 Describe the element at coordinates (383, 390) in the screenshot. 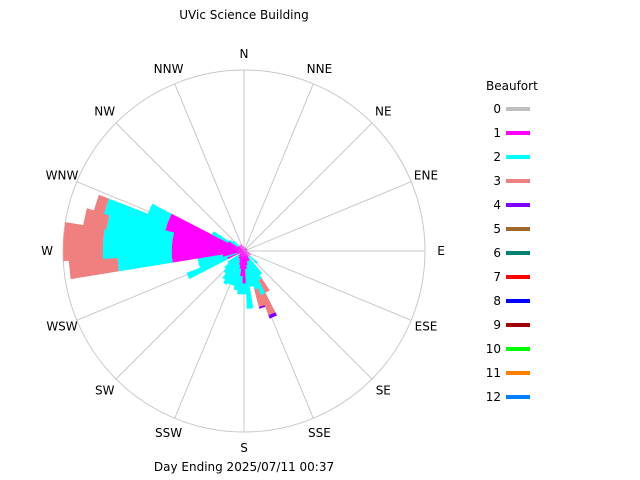

I see `direction-label-se: SE` at that location.